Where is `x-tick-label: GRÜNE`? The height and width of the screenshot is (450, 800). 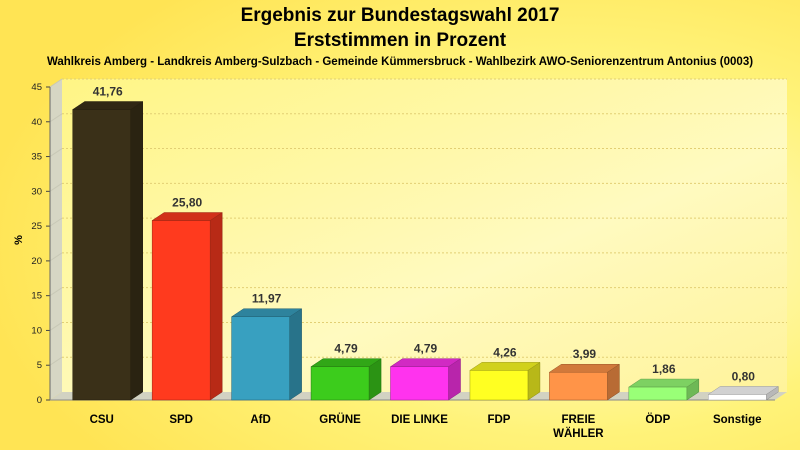
x-tick-label: GRÜNE is located at coordinates (340, 419).